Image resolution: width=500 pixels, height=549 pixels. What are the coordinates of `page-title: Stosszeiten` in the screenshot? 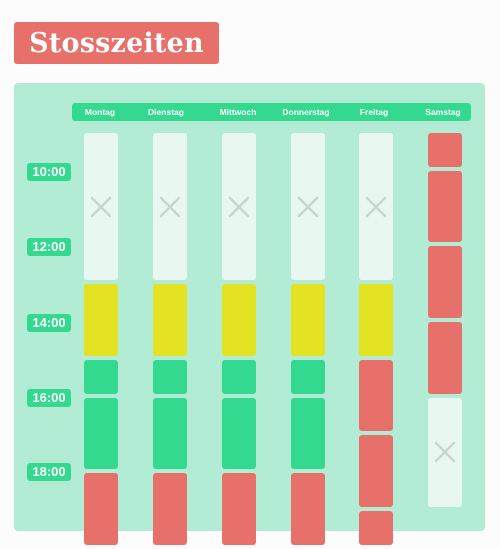 It's located at (116, 43).